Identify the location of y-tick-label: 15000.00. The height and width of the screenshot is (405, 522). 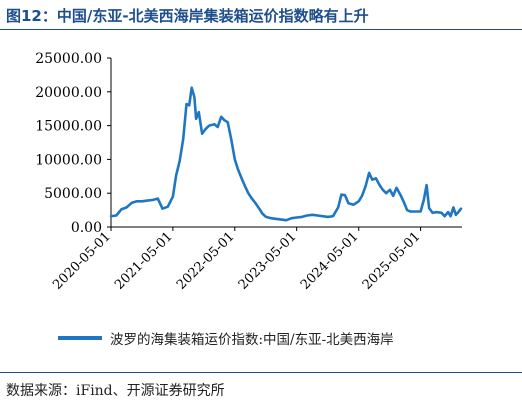
(68, 127).